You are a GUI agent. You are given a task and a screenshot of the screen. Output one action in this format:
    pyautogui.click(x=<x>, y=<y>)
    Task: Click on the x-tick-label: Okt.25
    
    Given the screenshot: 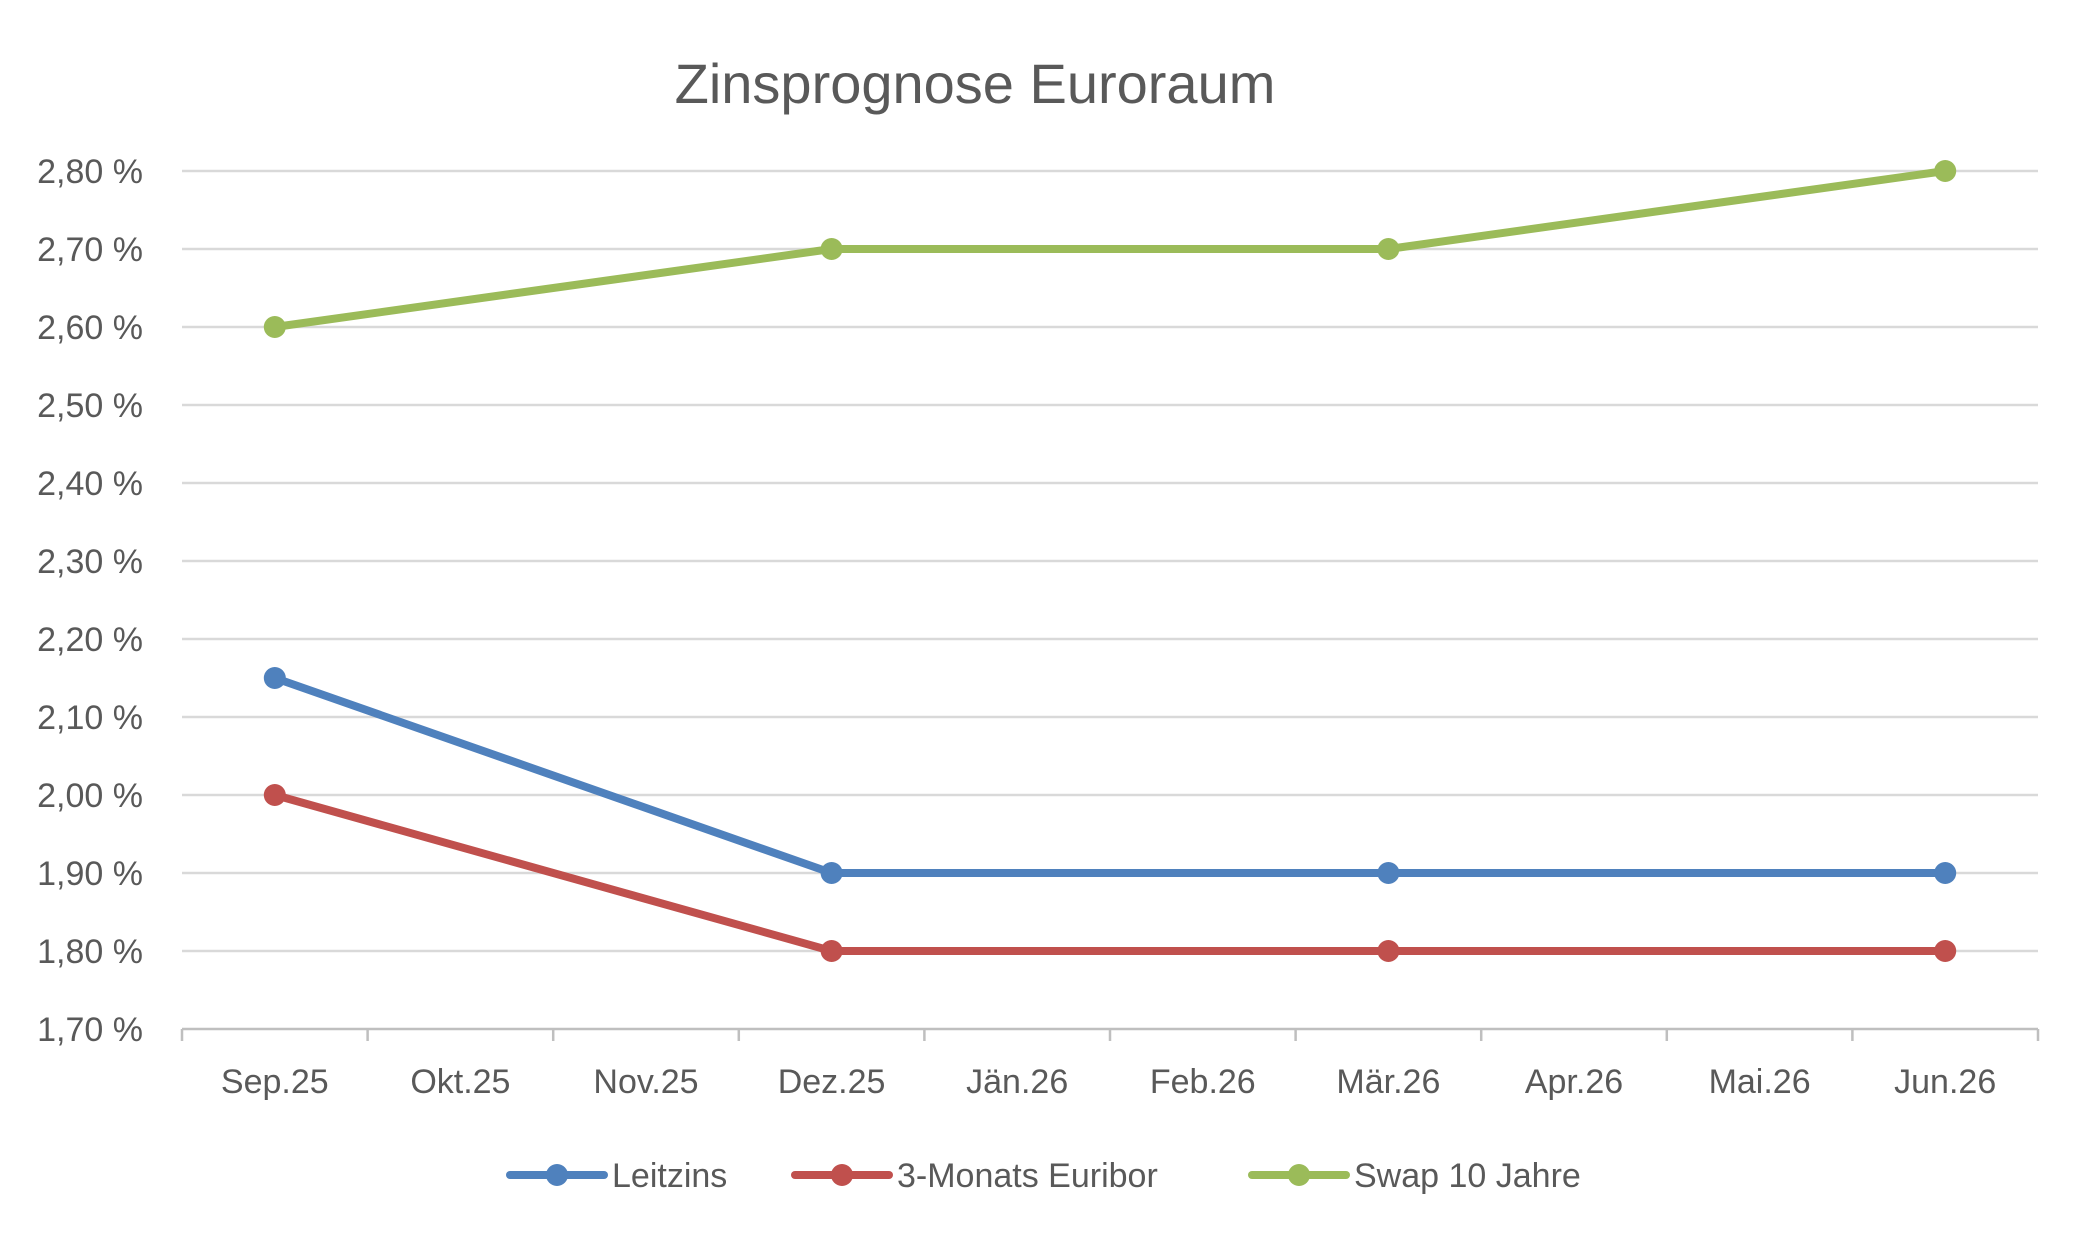 What is the action you would take?
    pyautogui.click(x=460, y=1082)
    